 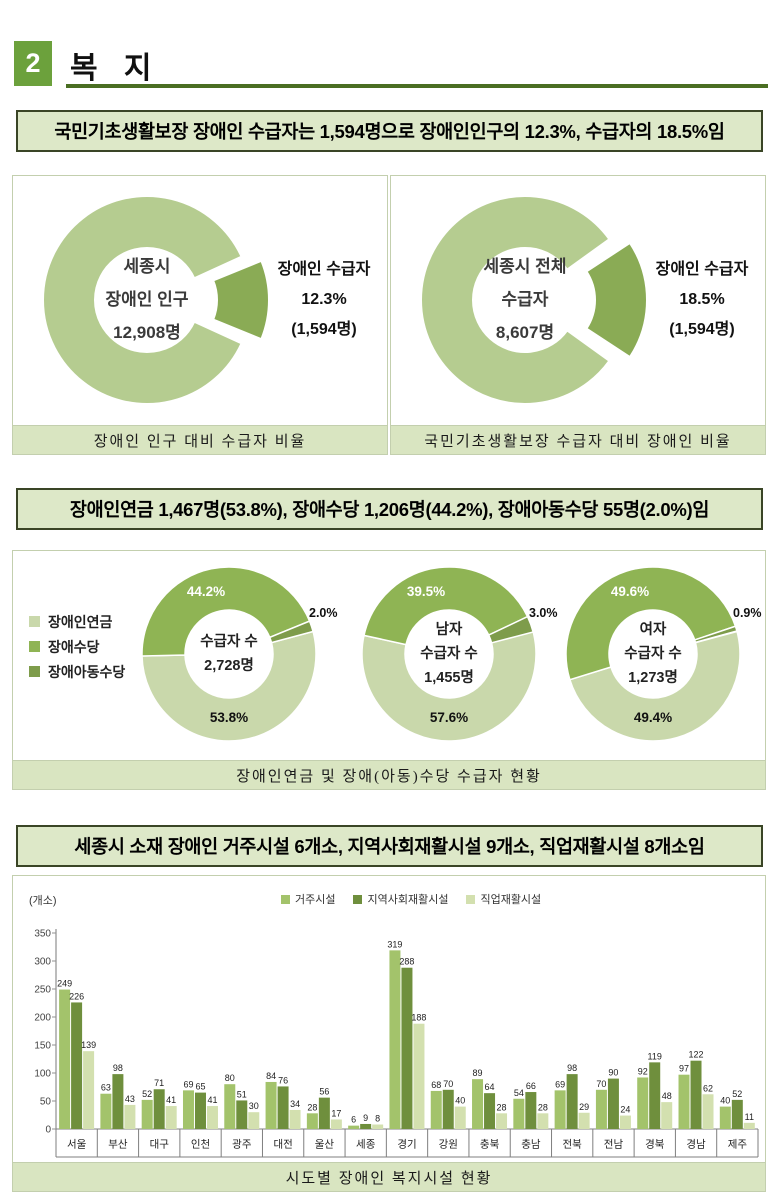 I want to click on section-title: 복 지, so click(x=115, y=68).